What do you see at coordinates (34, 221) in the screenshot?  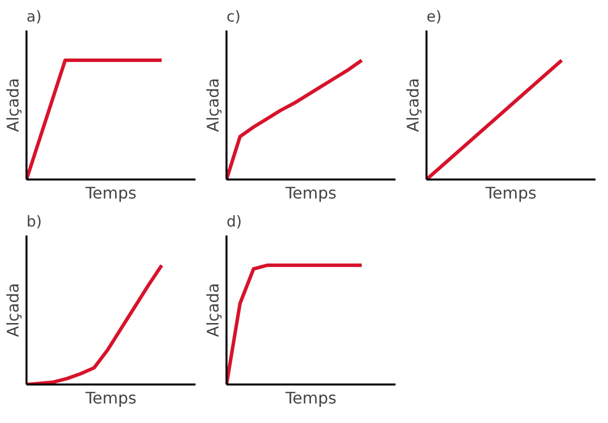 I see `chart-title: b)` at bounding box center [34, 221].